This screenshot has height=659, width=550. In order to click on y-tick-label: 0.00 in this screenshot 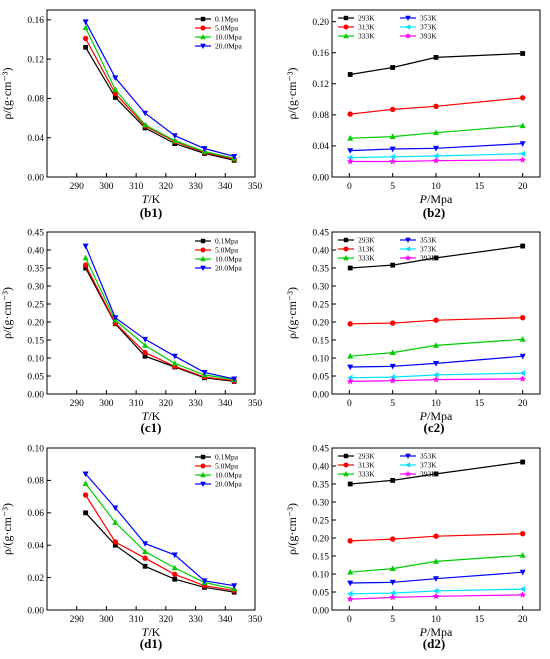, I will do `click(320, 178)`.